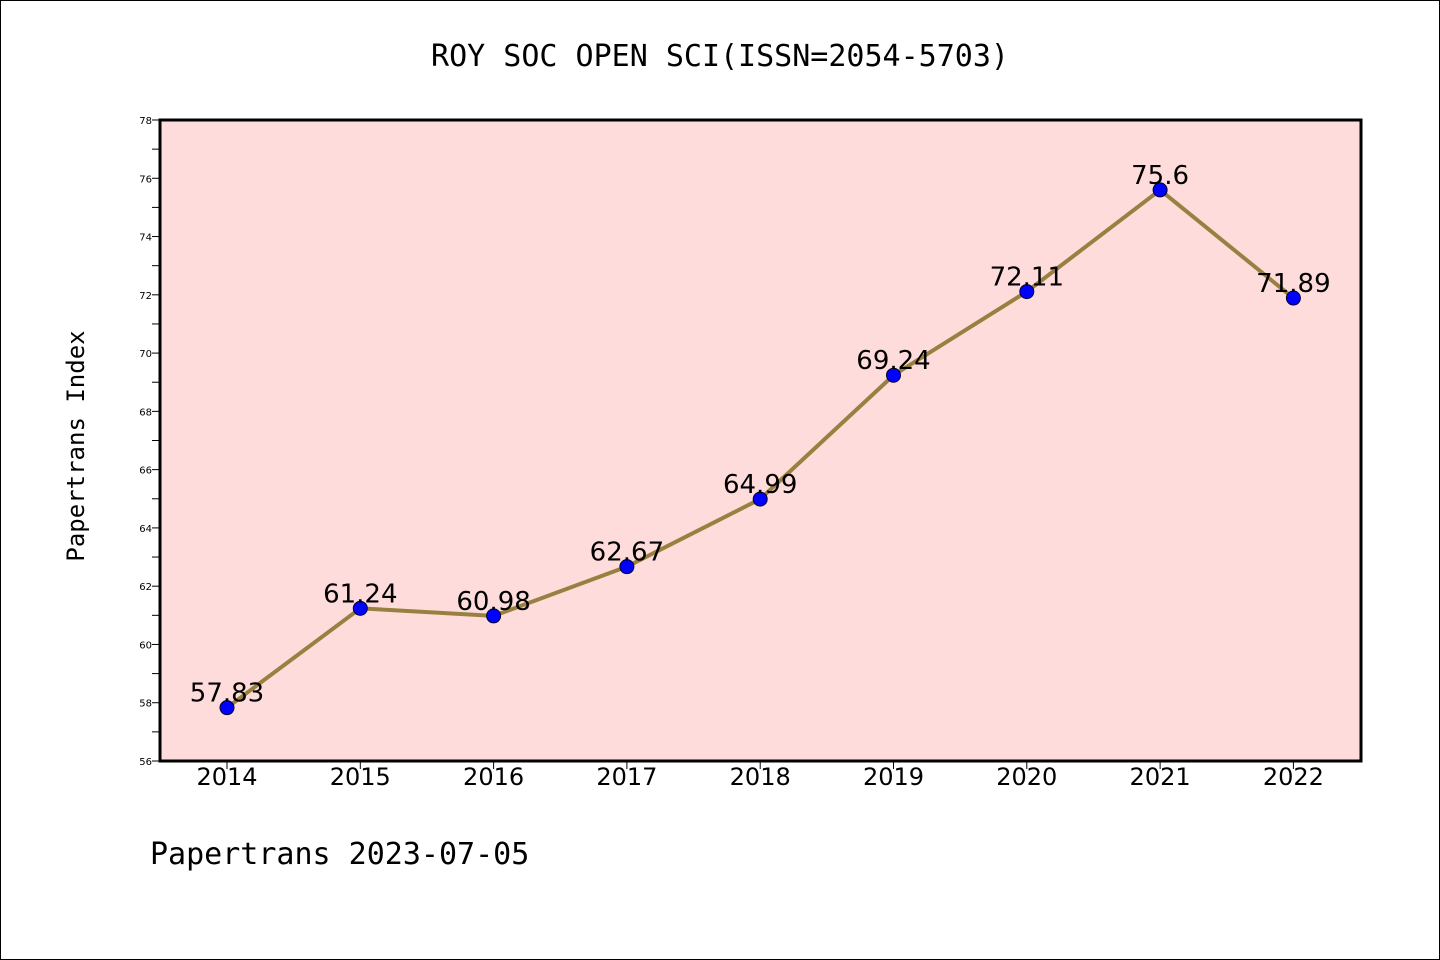 The height and width of the screenshot is (960, 1440). I want to click on x-tick-label: 2016, so click(493, 777).